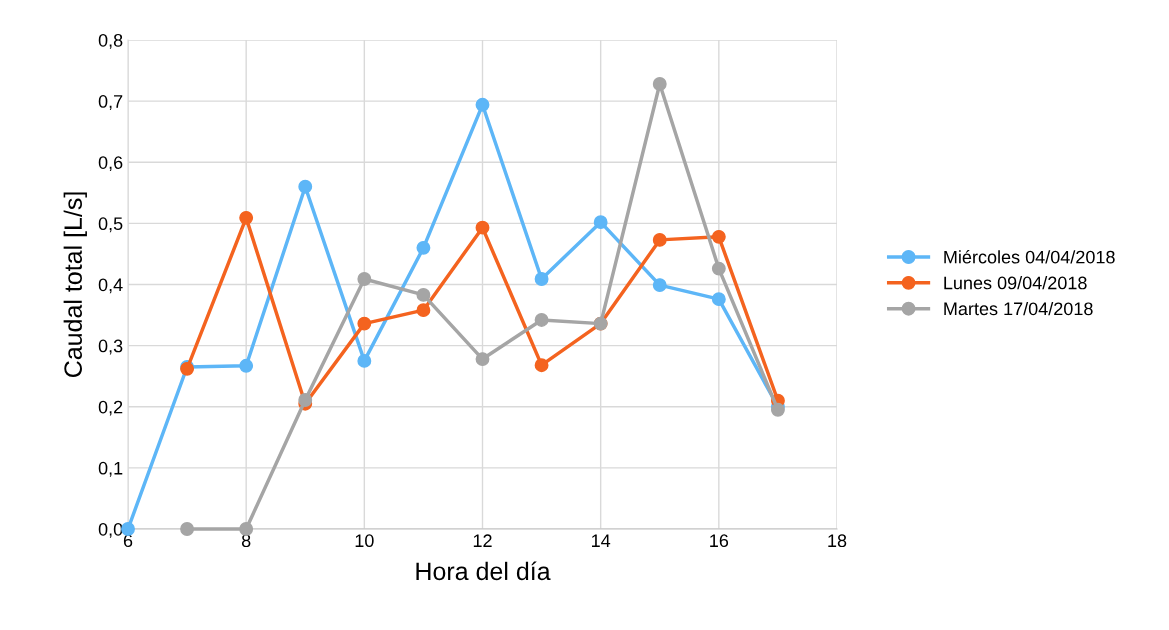  Describe the element at coordinates (110, 469) in the screenshot. I see `y-tick-label: 0,1` at that location.